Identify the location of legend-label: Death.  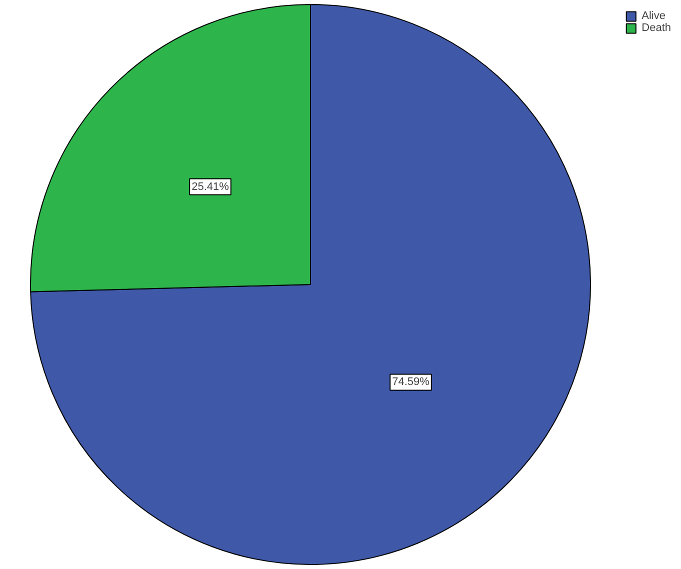
(656, 28).